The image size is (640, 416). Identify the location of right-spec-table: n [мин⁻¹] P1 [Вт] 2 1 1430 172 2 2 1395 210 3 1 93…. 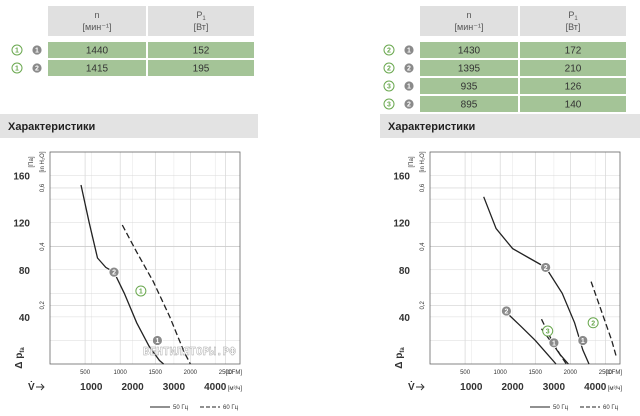
(504, 59).